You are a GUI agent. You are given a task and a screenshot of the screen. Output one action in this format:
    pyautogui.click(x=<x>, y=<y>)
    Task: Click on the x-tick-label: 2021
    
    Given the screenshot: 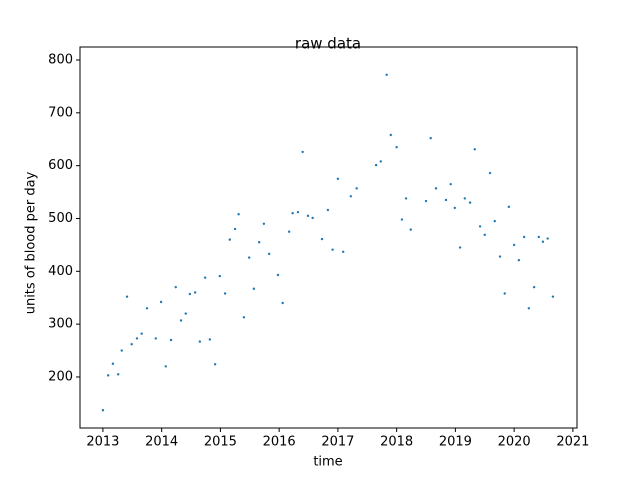 What is the action you would take?
    pyautogui.click(x=572, y=442)
    